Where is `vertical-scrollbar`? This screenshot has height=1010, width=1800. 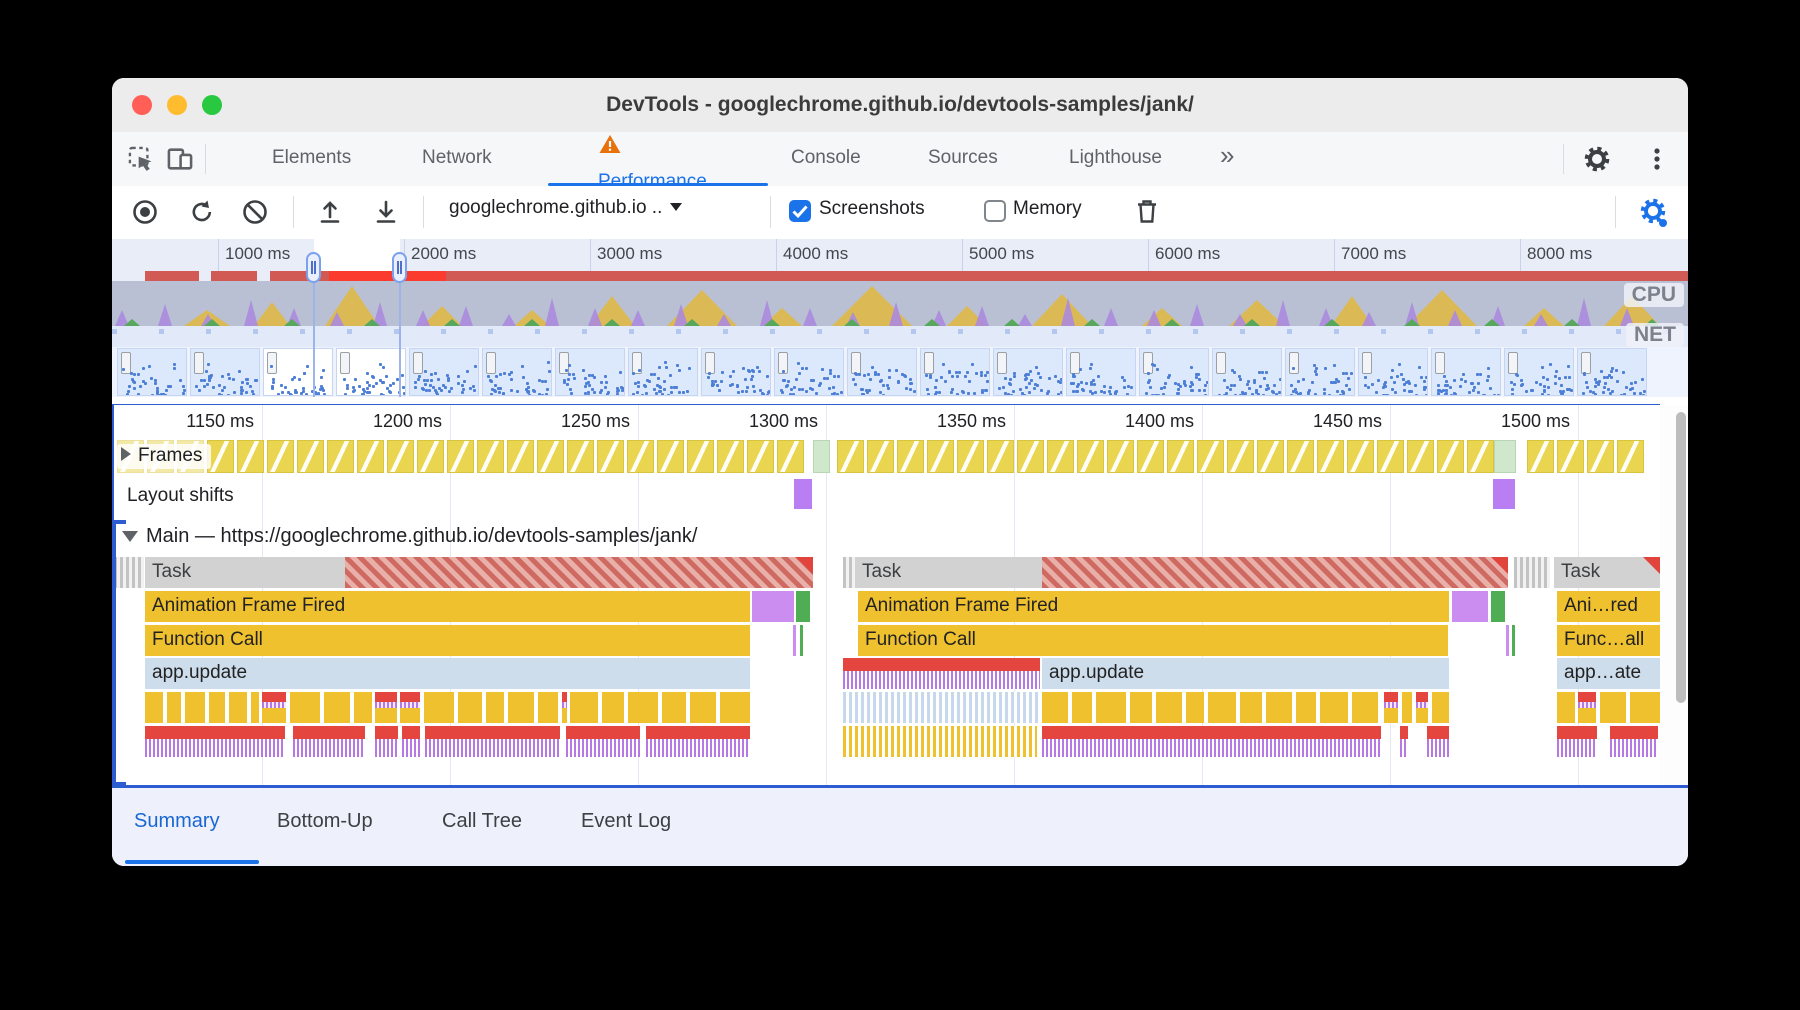 vertical-scrollbar is located at coordinates (1681, 557).